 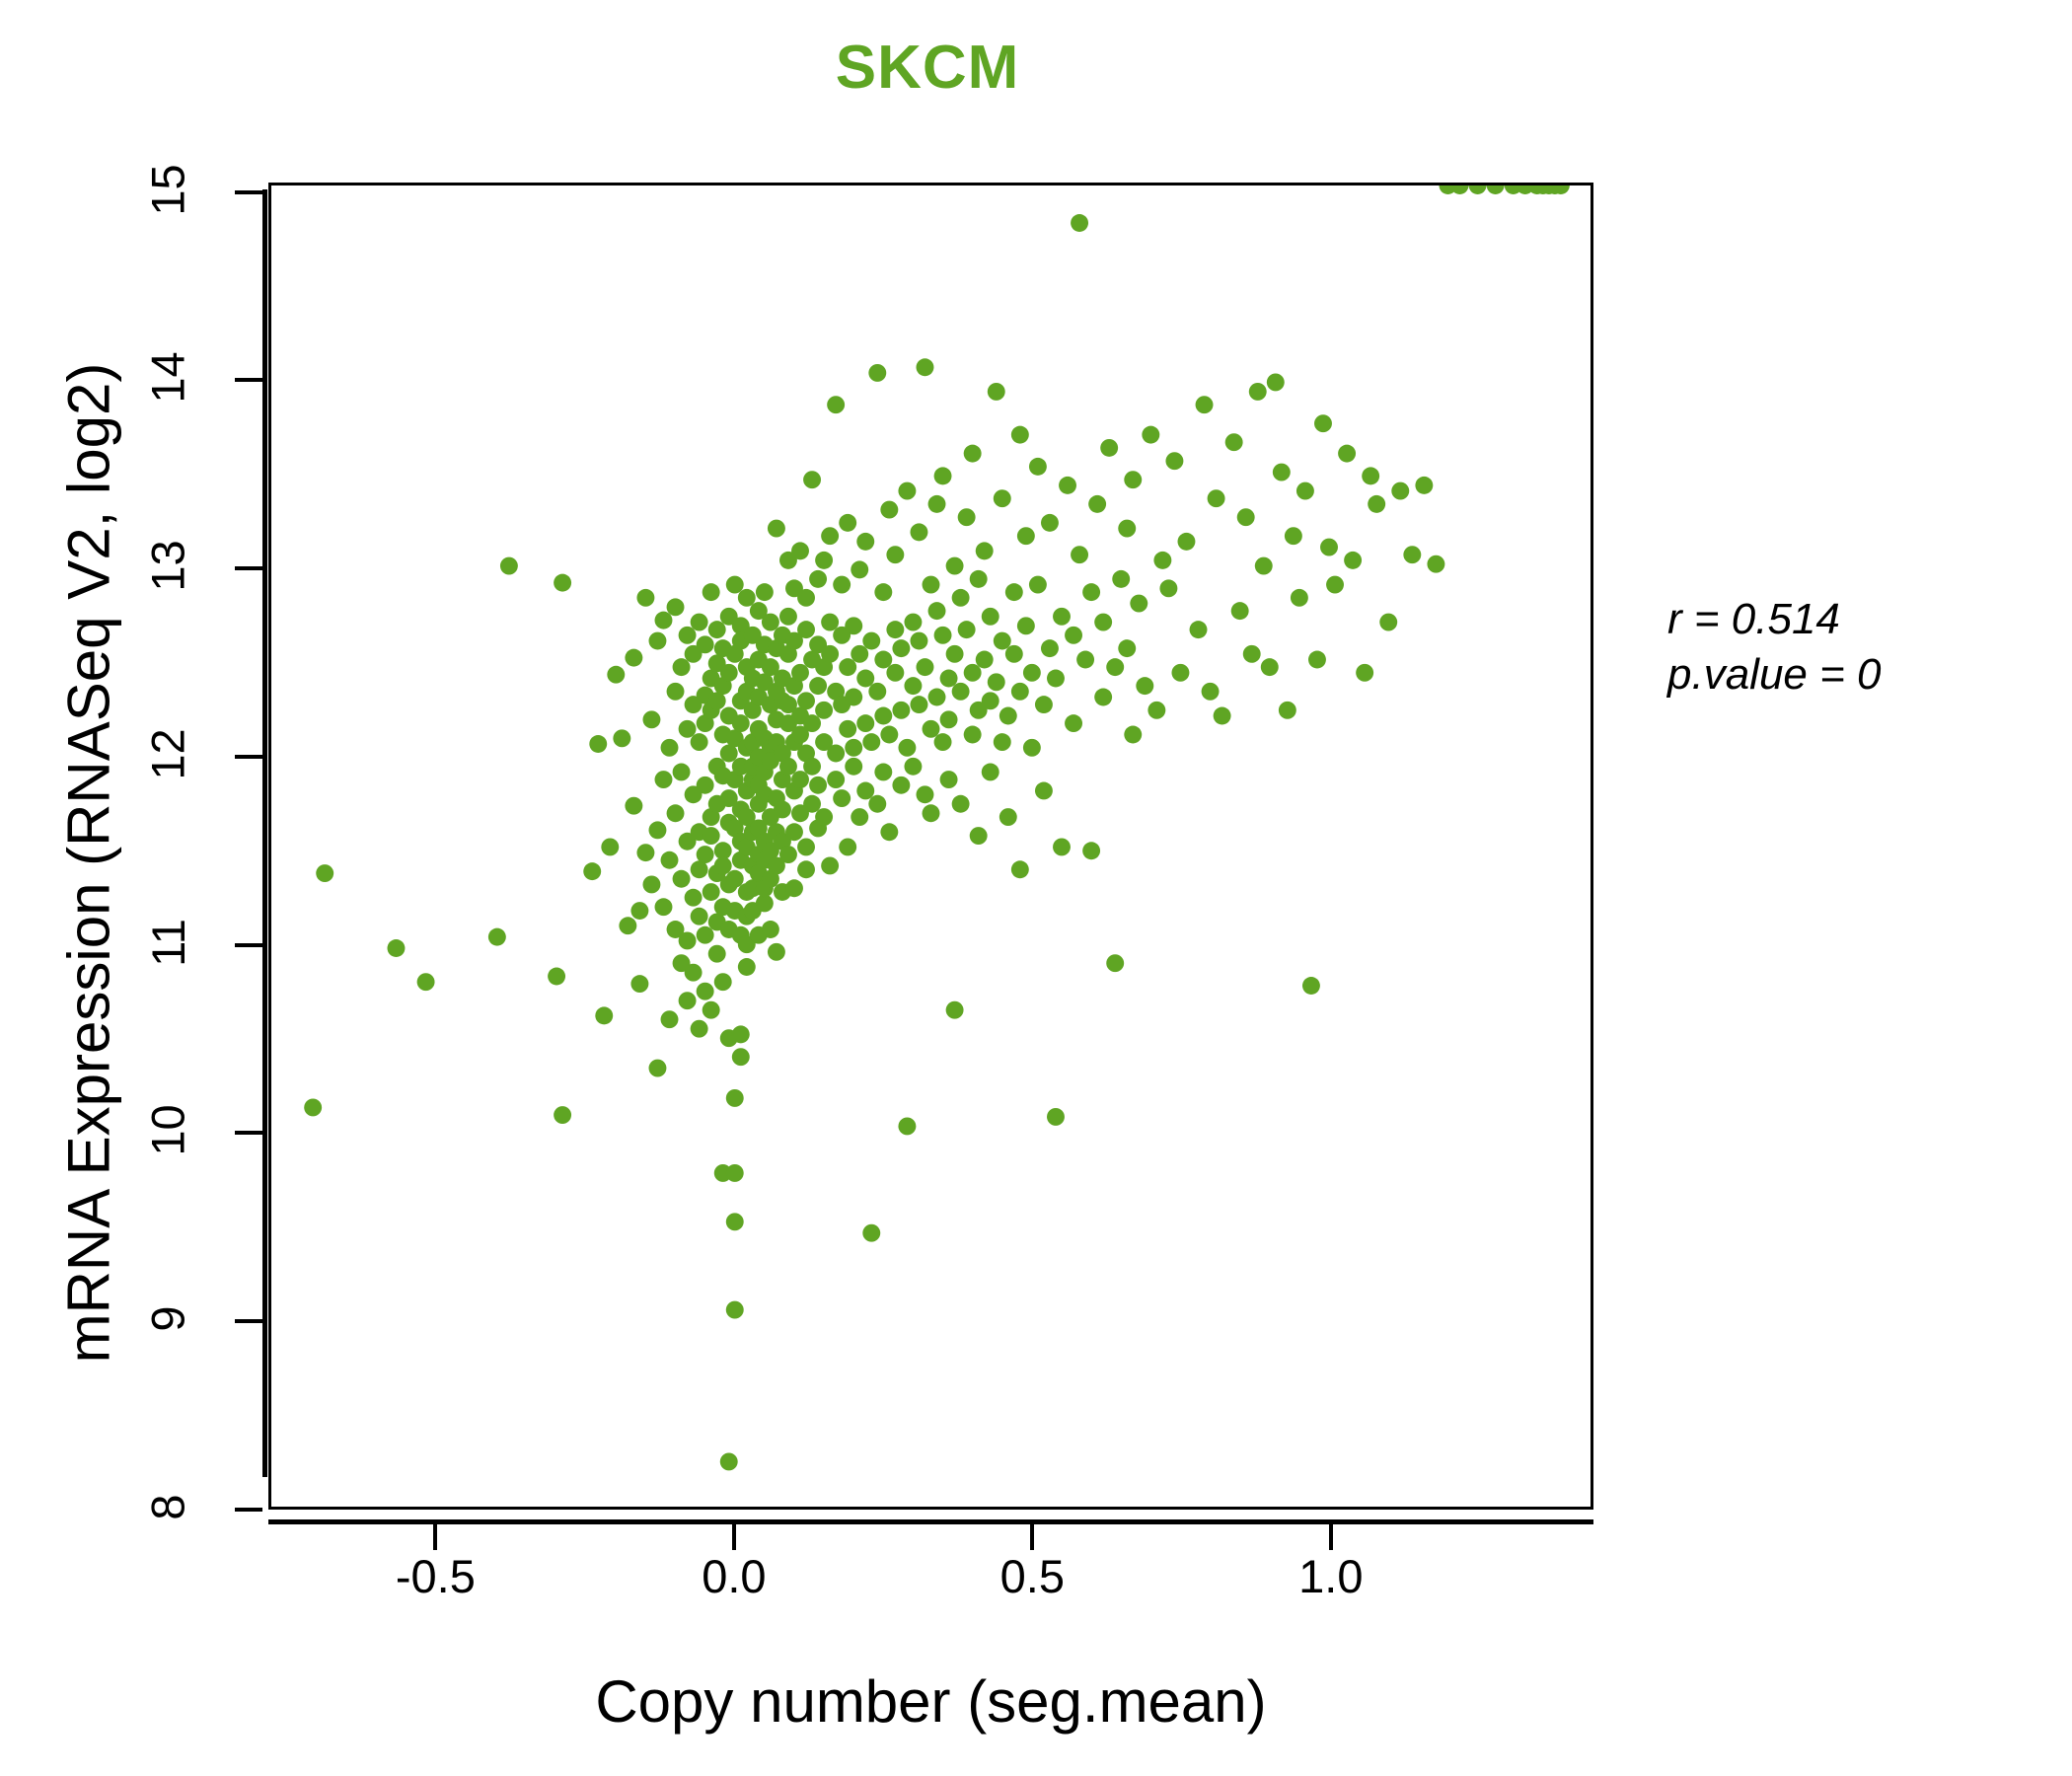 What do you see at coordinates (167, 754) in the screenshot?
I see `y-tick-label: 12` at bounding box center [167, 754].